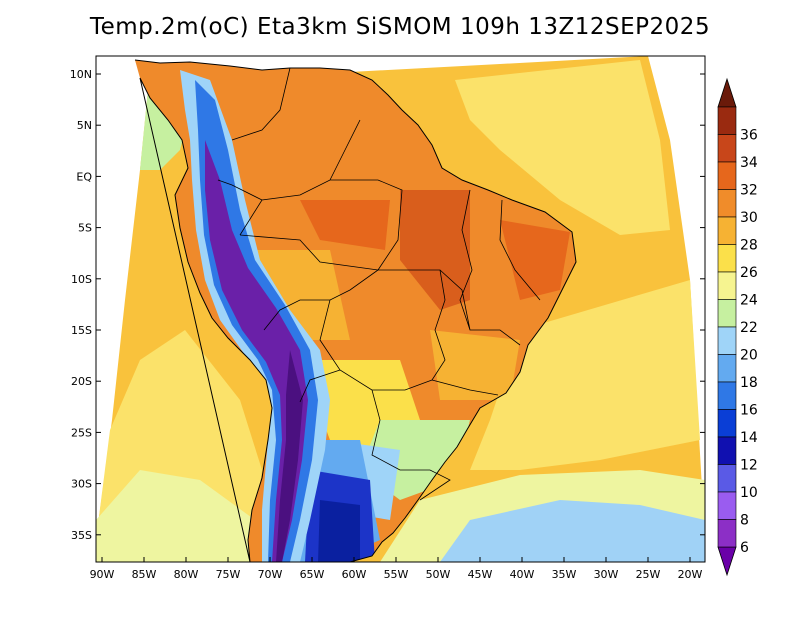 This screenshot has height=618, width=800. I want to click on lon-tick-label: 35W, so click(564, 574).